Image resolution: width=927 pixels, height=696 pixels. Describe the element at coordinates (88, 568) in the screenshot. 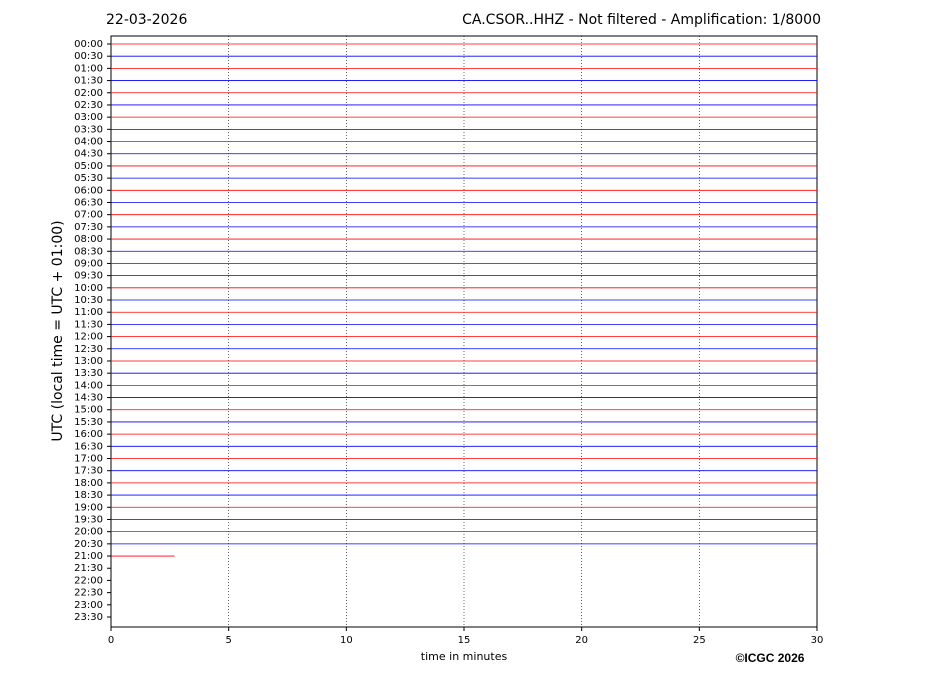

I see `y-tick-label: 21:30` at that location.